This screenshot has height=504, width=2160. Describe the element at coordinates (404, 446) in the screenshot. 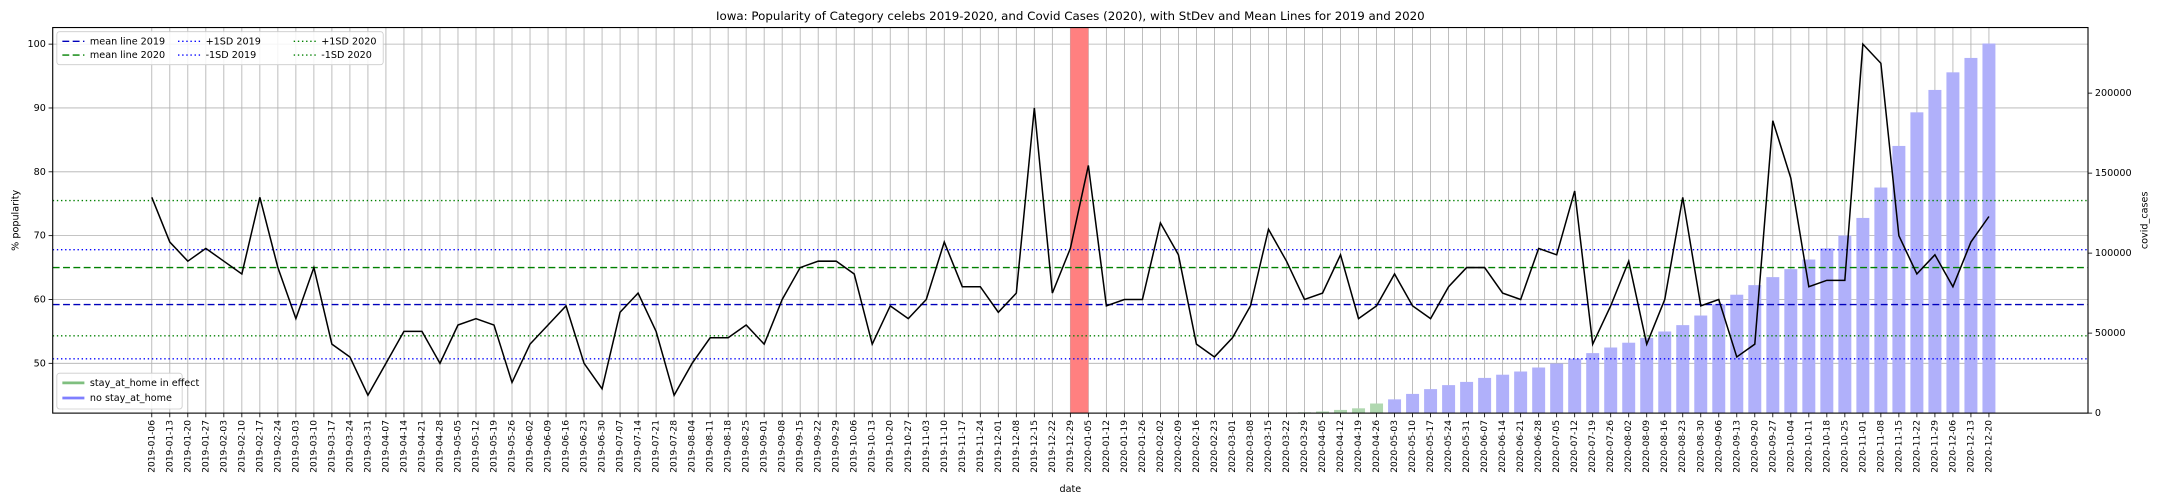

I see `x-tick-label: 2019-04-14` at that location.